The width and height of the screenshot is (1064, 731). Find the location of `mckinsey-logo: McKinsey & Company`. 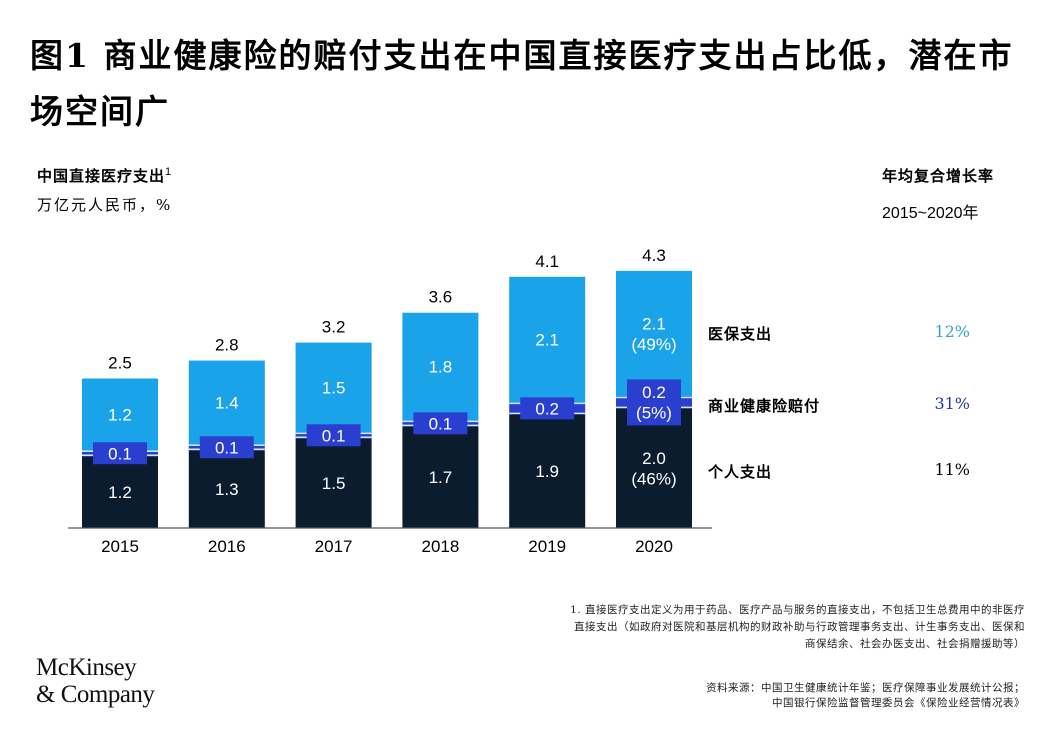

mckinsey-logo: McKinsey & Company is located at coordinates (95, 681).